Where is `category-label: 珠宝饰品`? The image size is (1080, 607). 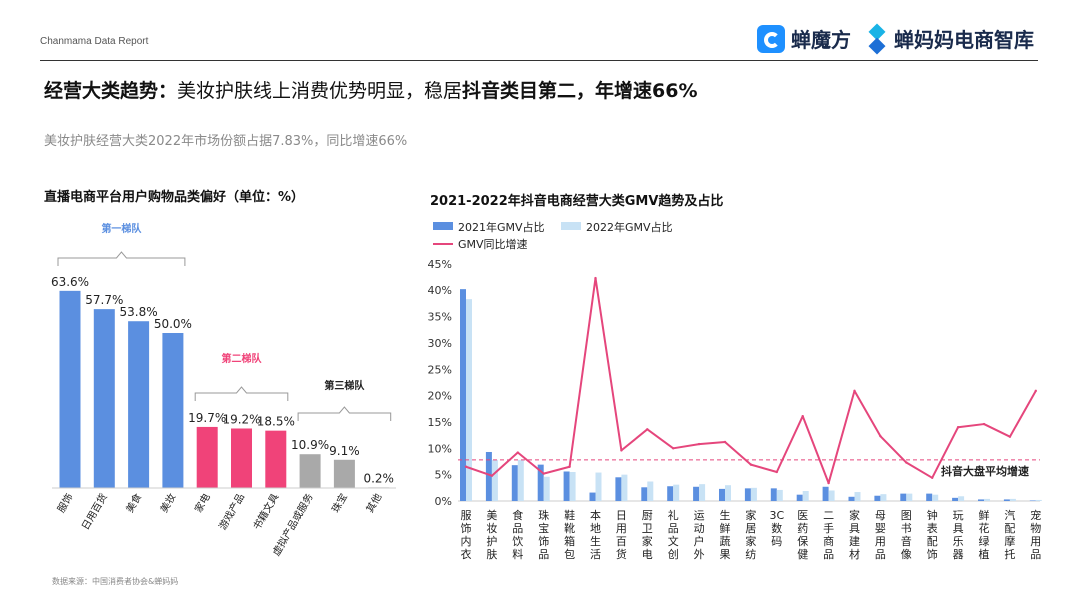
category-label: 珠宝饰品 is located at coordinates (543, 534).